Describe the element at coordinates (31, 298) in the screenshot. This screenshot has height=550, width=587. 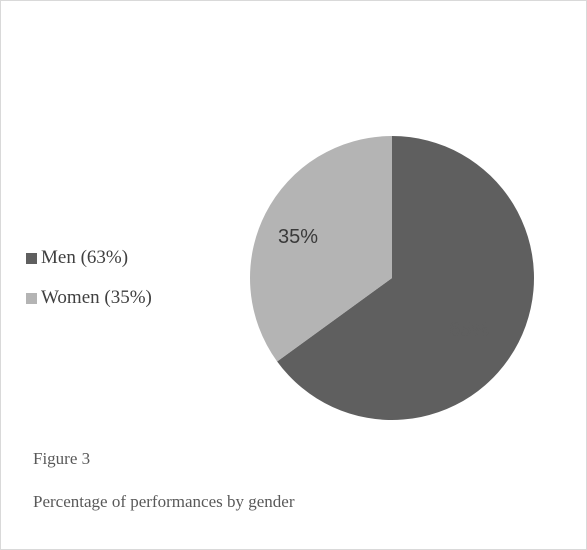
I see `legend-swatch-women` at that location.